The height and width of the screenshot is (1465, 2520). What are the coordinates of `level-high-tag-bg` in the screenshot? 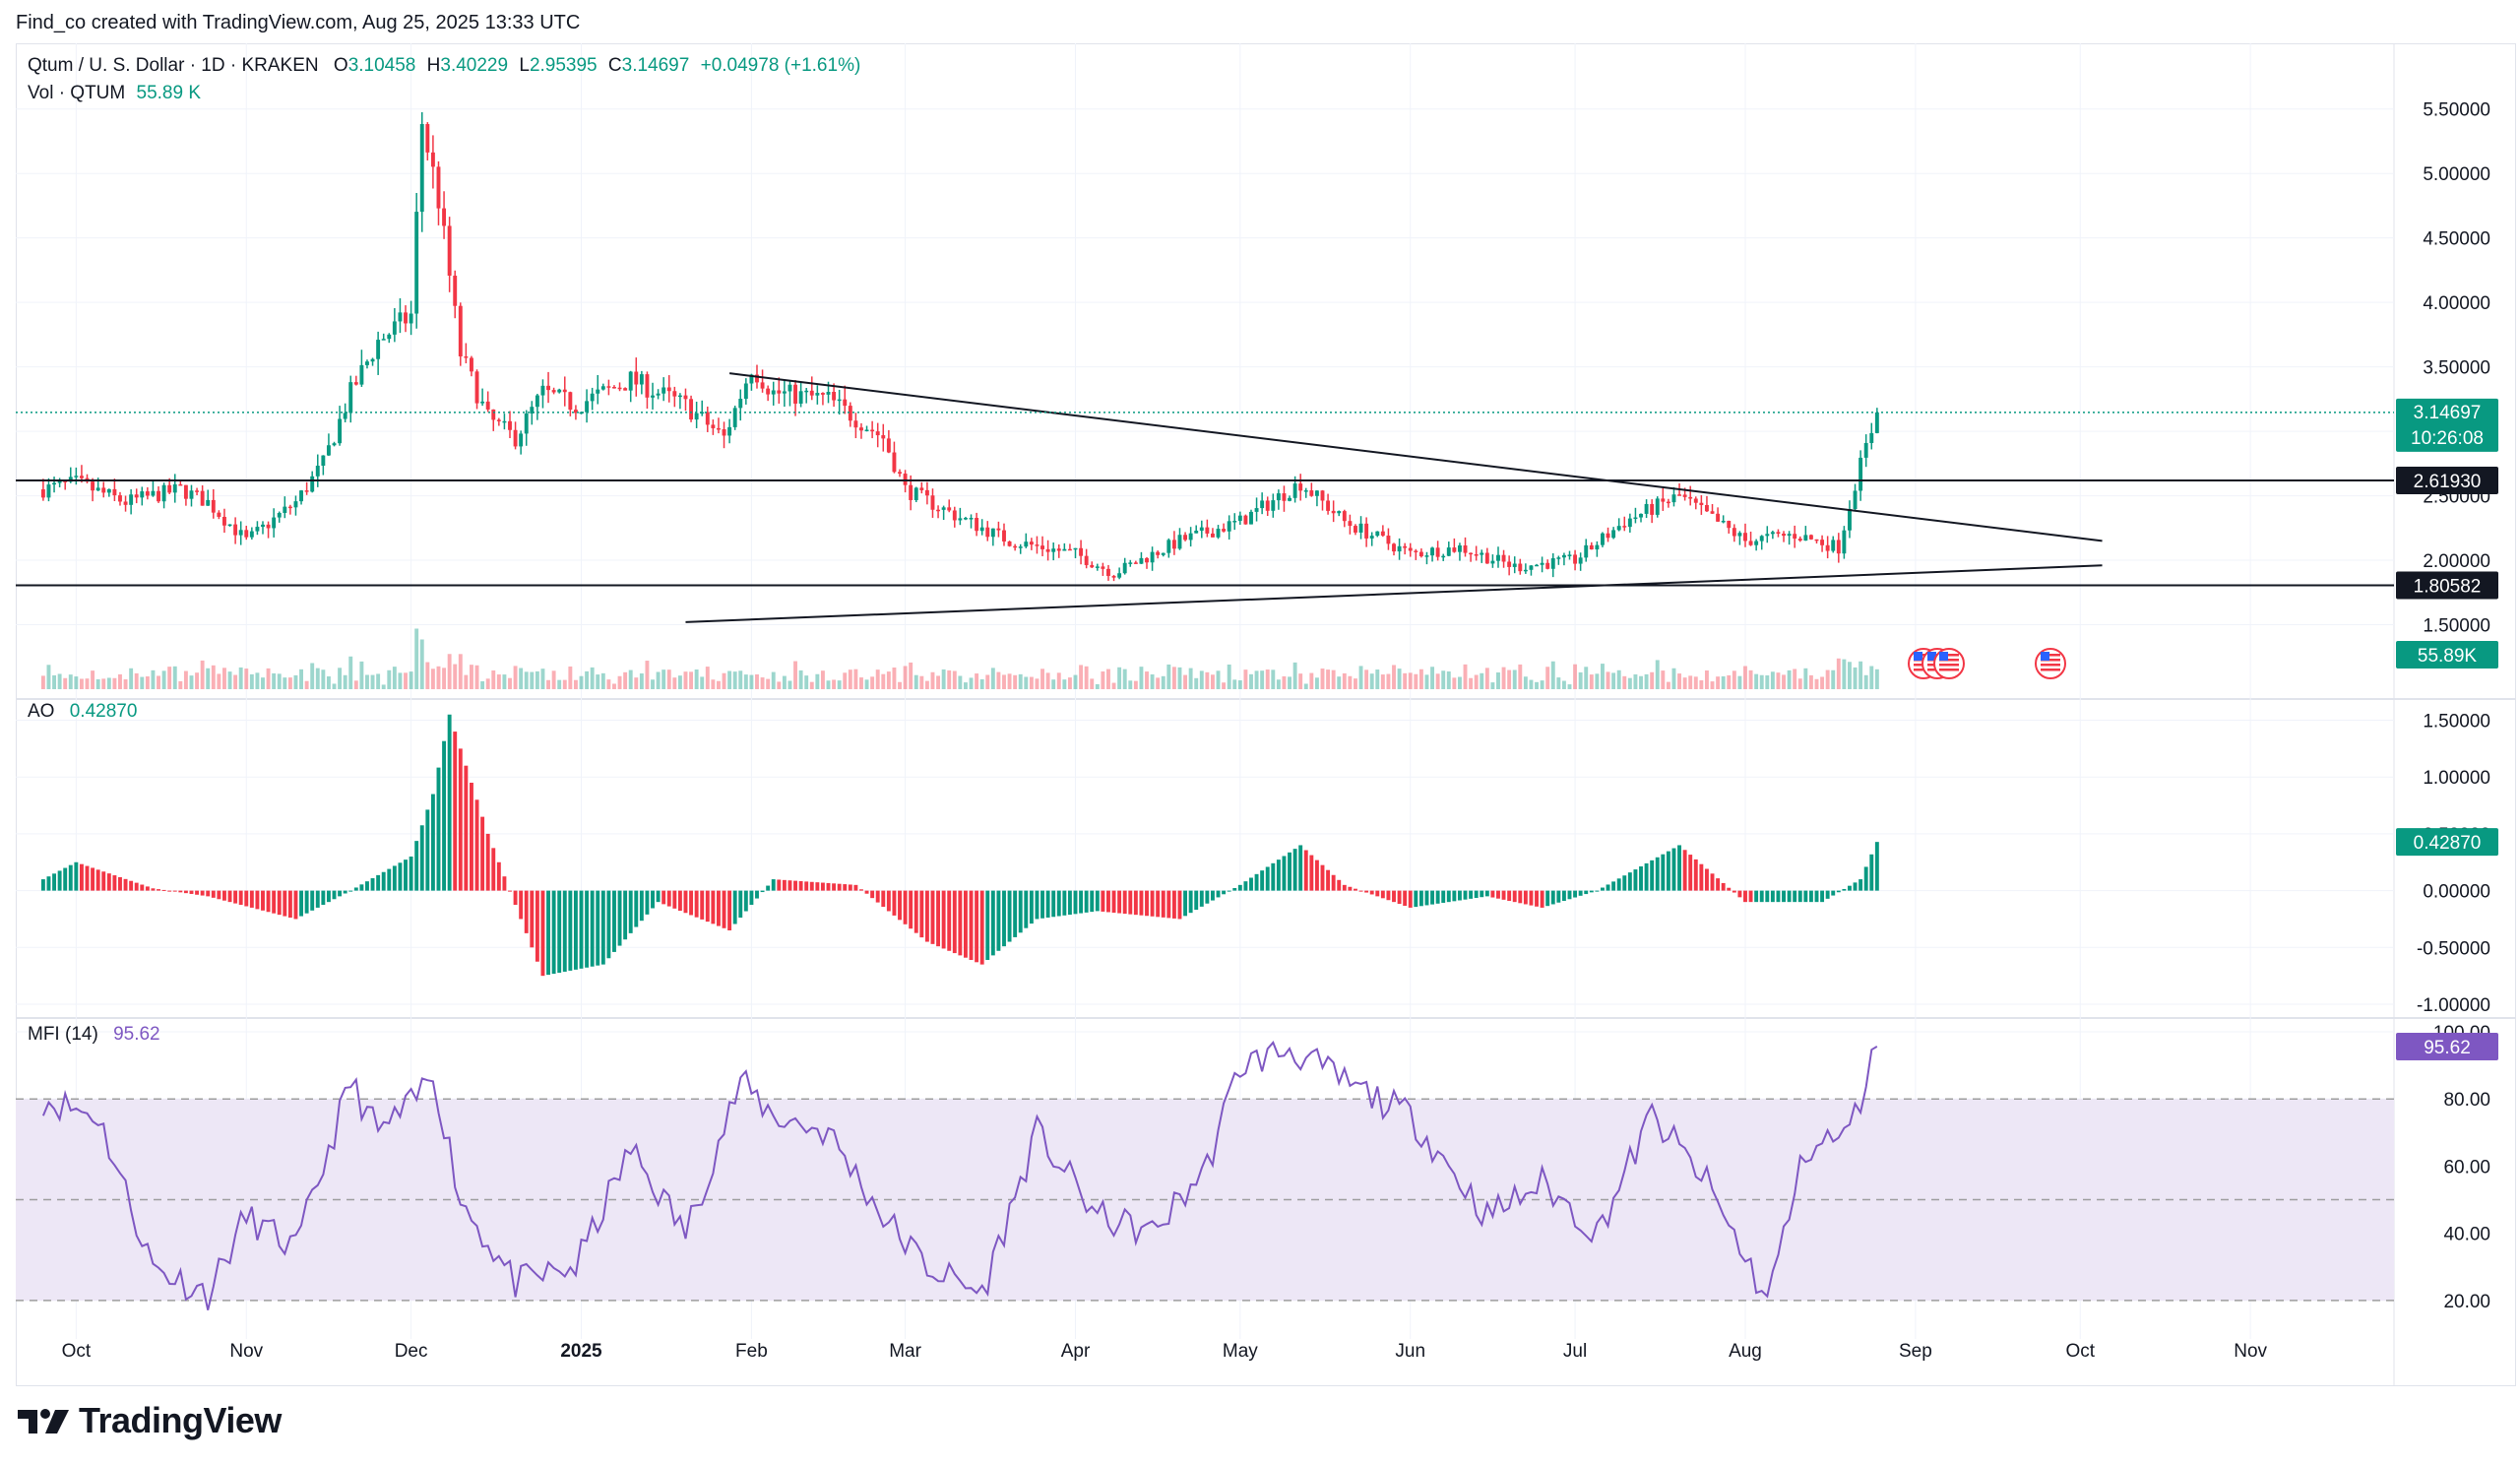 It's located at (2447, 480).